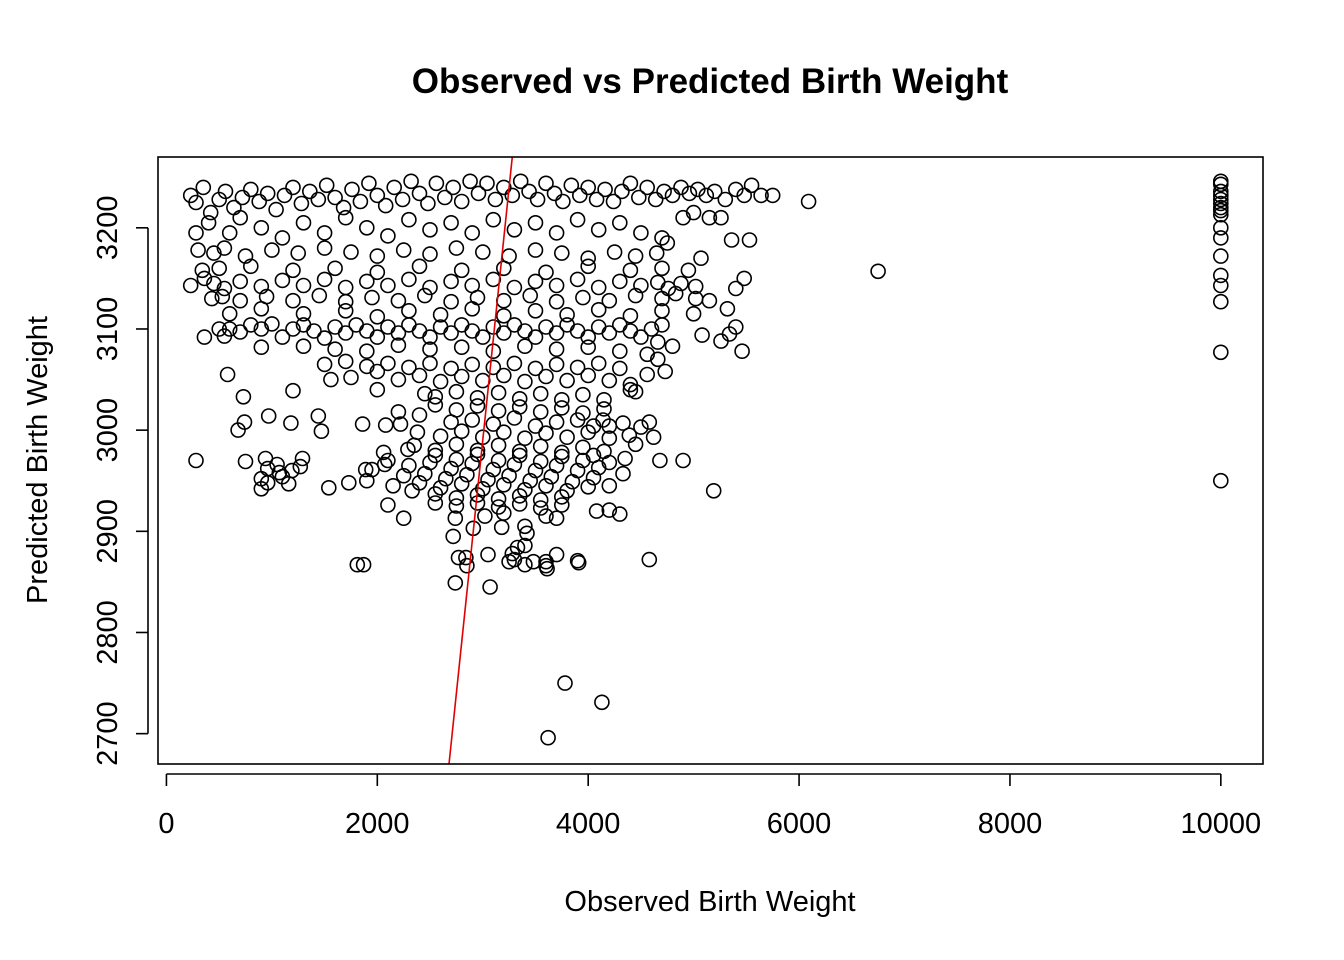 This screenshot has width=1344, height=960. Describe the element at coordinates (120, 481) in the screenshot. I see `y-axis: 2700 2800 2900 3000 3100 3200` at that location.